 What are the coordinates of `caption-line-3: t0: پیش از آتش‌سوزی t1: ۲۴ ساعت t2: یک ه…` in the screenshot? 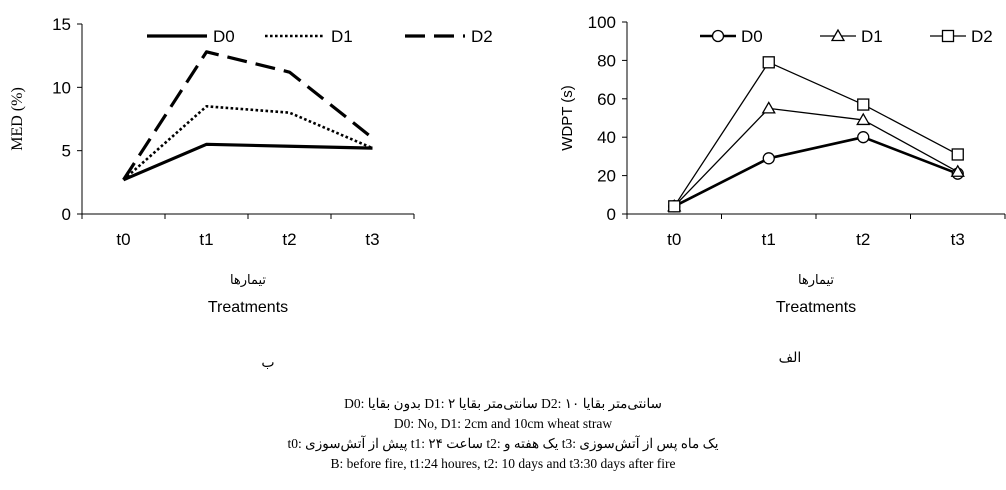 It's located at (503, 443).